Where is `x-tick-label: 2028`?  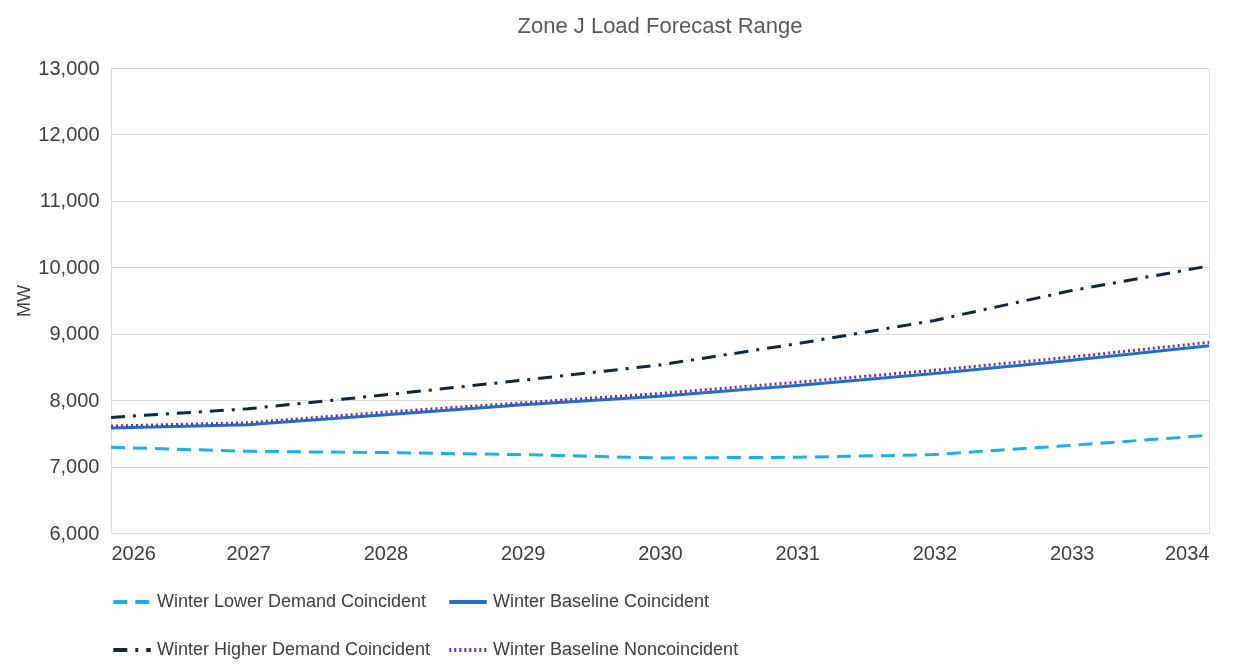 x-tick-label: 2028 is located at coordinates (386, 552).